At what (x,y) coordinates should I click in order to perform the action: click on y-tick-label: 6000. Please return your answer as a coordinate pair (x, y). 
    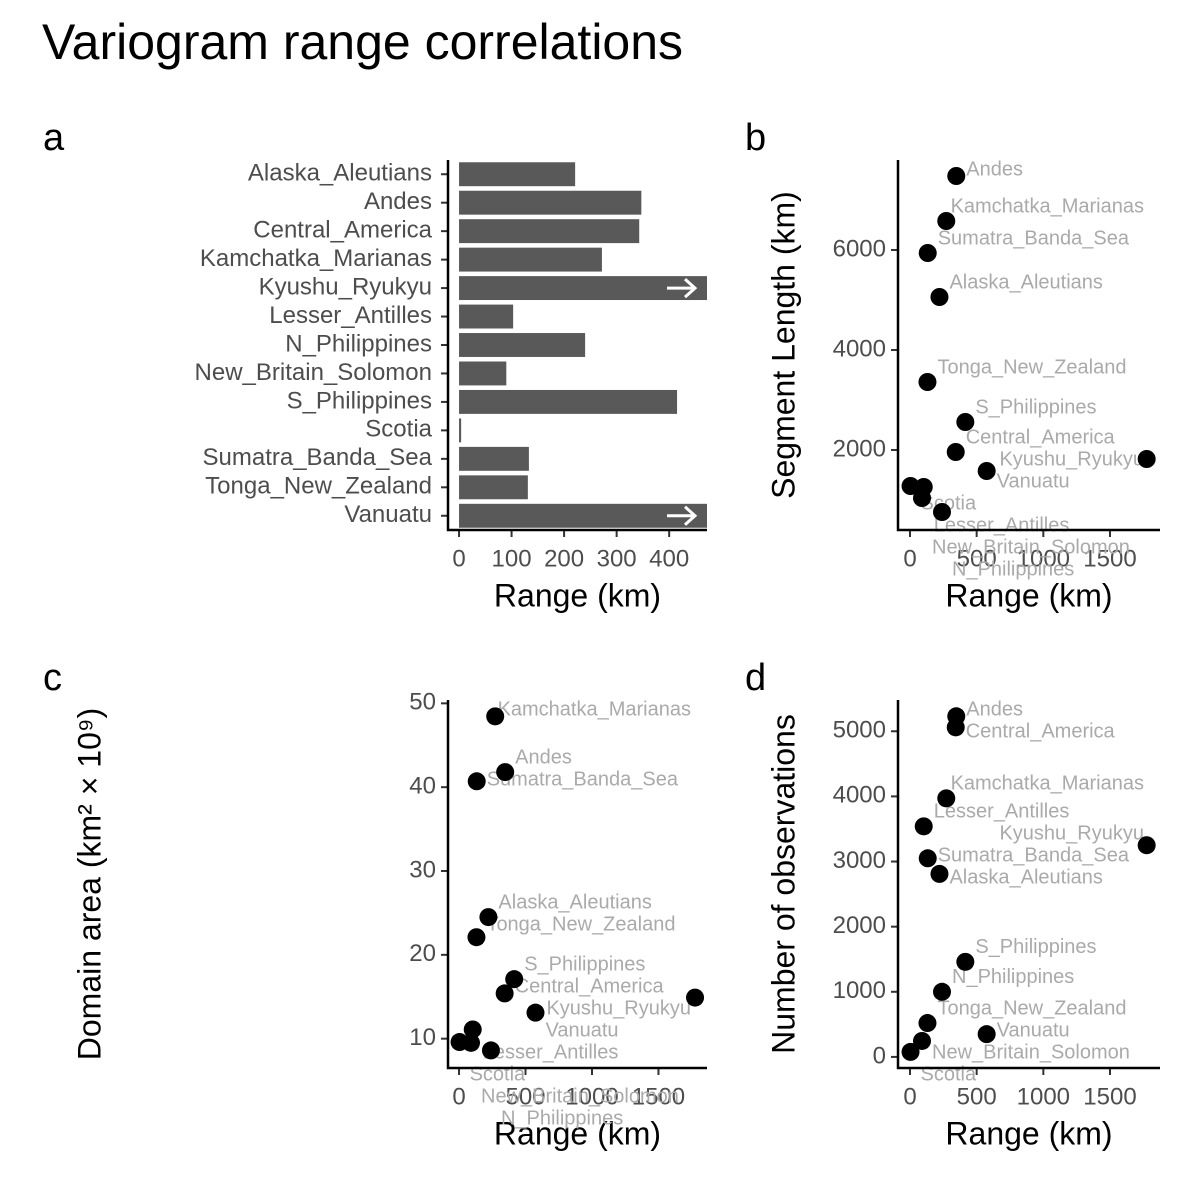
    Looking at the image, I should click on (859, 248).